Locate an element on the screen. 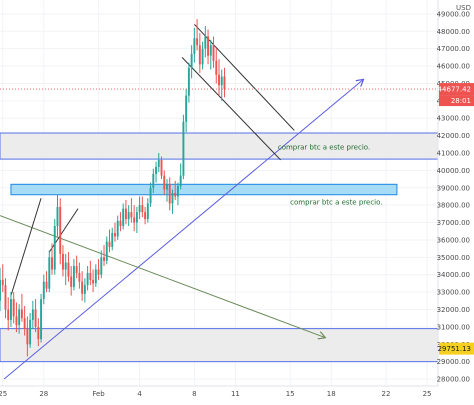 The width and height of the screenshot is (474, 405). y-tick-label: 38000.00 is located at coordinates (453, 206).